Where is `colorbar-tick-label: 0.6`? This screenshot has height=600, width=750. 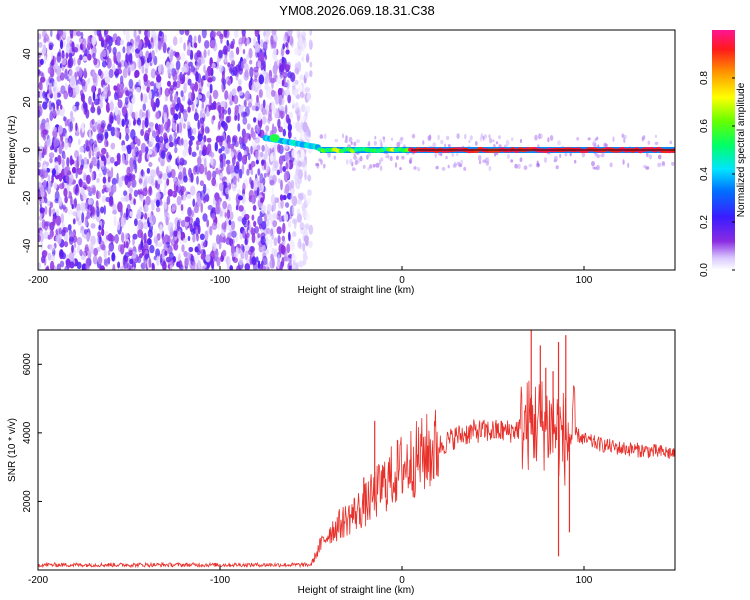
colorbar-tick-label: 0.6 is located at coordinates (704, 126).